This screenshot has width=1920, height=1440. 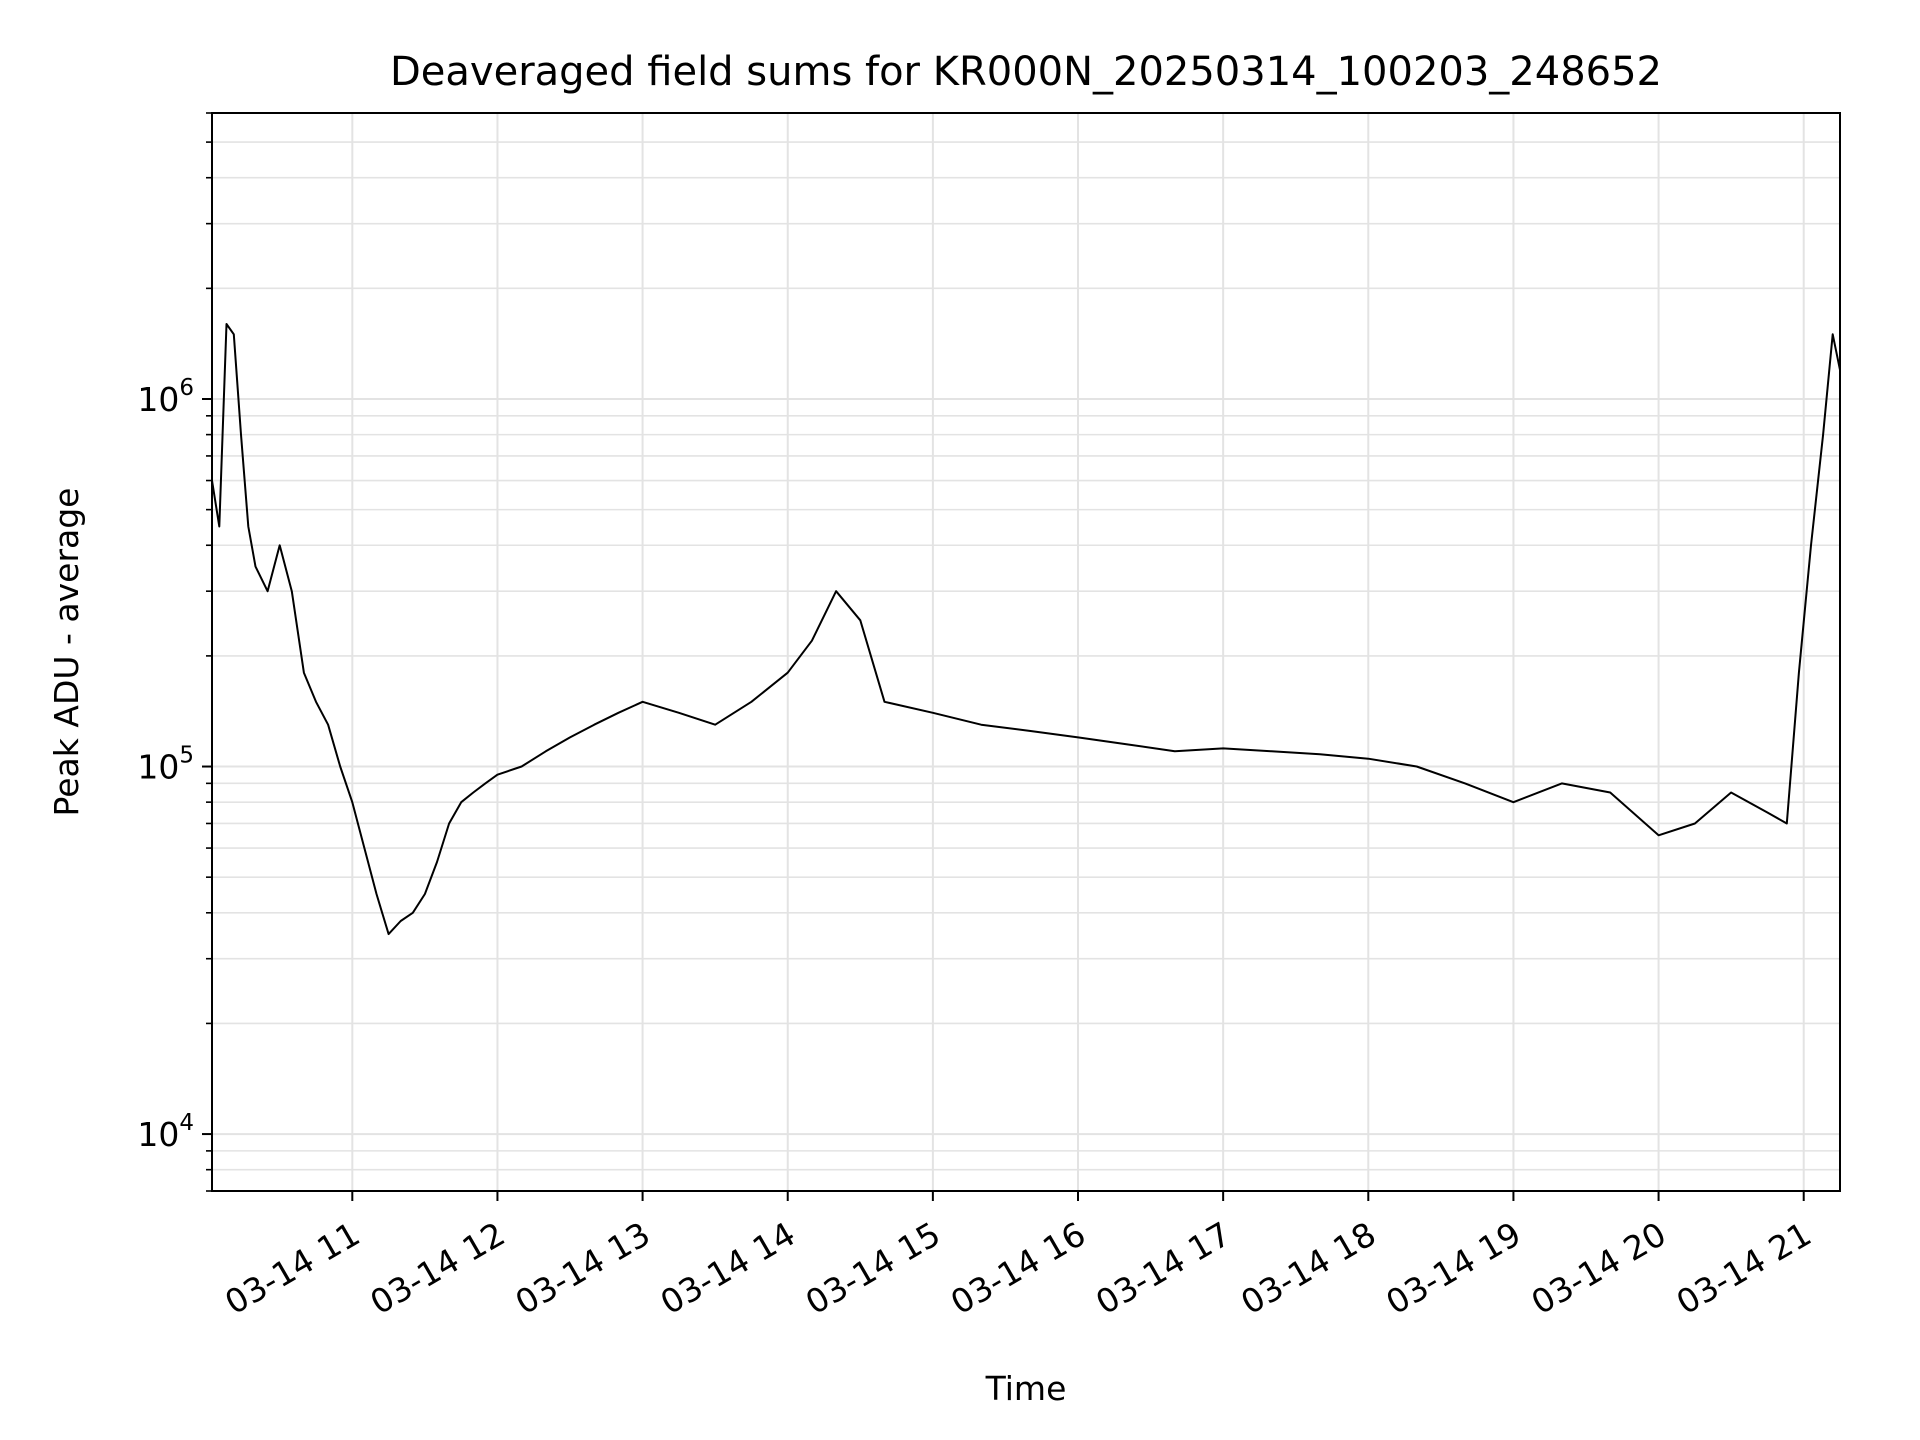 What do you see at coordinates (165, 1132) in the screenshot?
I see `y-tick-label: 10⁴` at bounding box center [165, 1132].